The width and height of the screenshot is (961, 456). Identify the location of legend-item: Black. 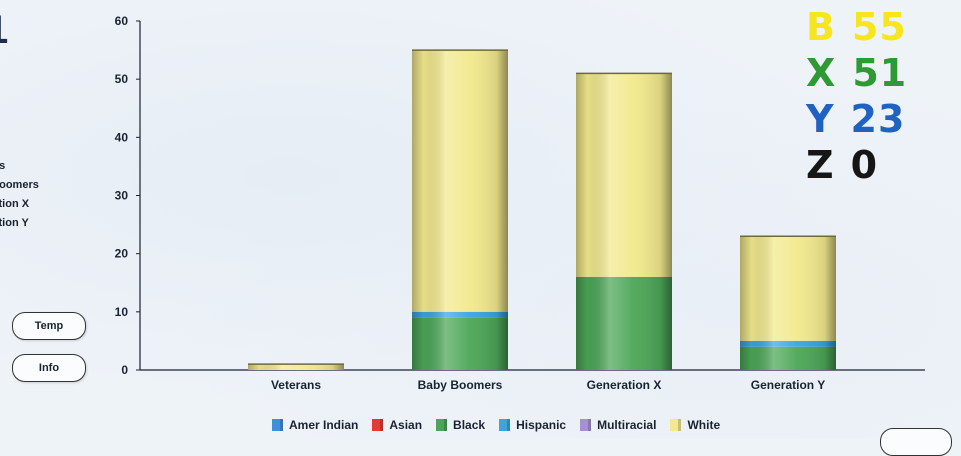
(460, 425).